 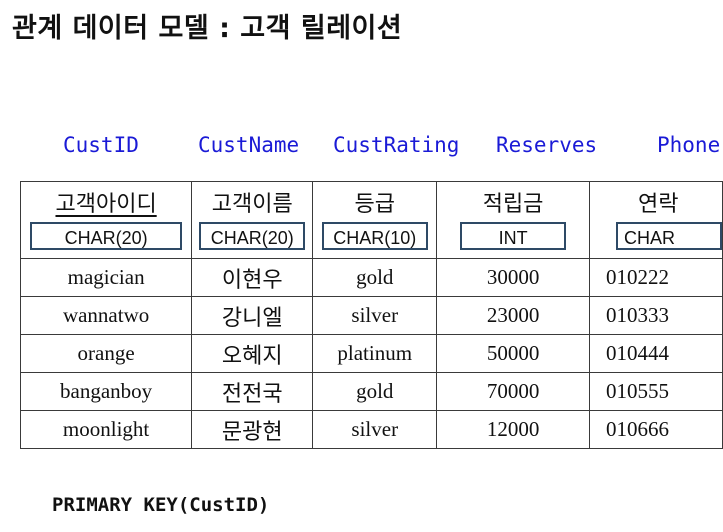 What do you see at coordinates (106, 429) in the screenshot?
I see `cell-custid: moonlight` at bounding box center [106, 429].